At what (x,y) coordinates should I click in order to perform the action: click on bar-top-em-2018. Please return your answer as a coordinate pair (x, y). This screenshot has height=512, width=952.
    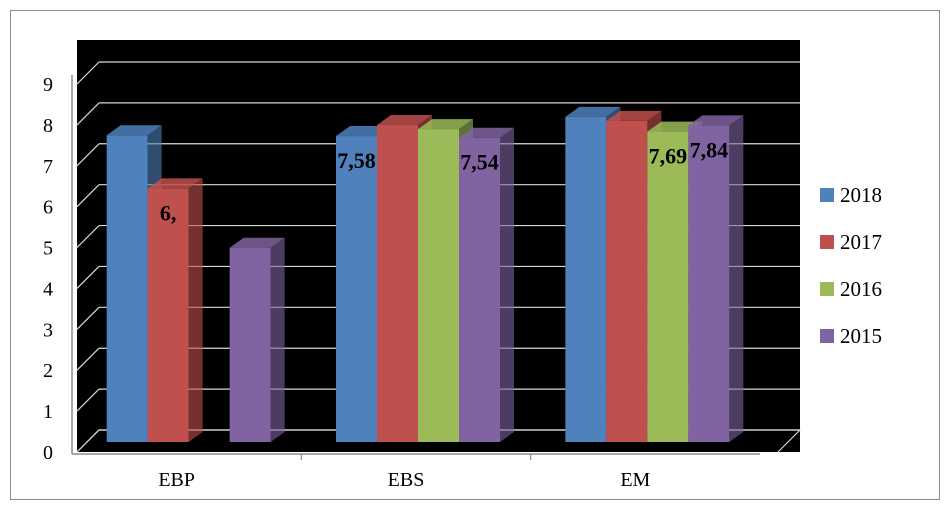
    Looking at the image, I should click on (593, 111).